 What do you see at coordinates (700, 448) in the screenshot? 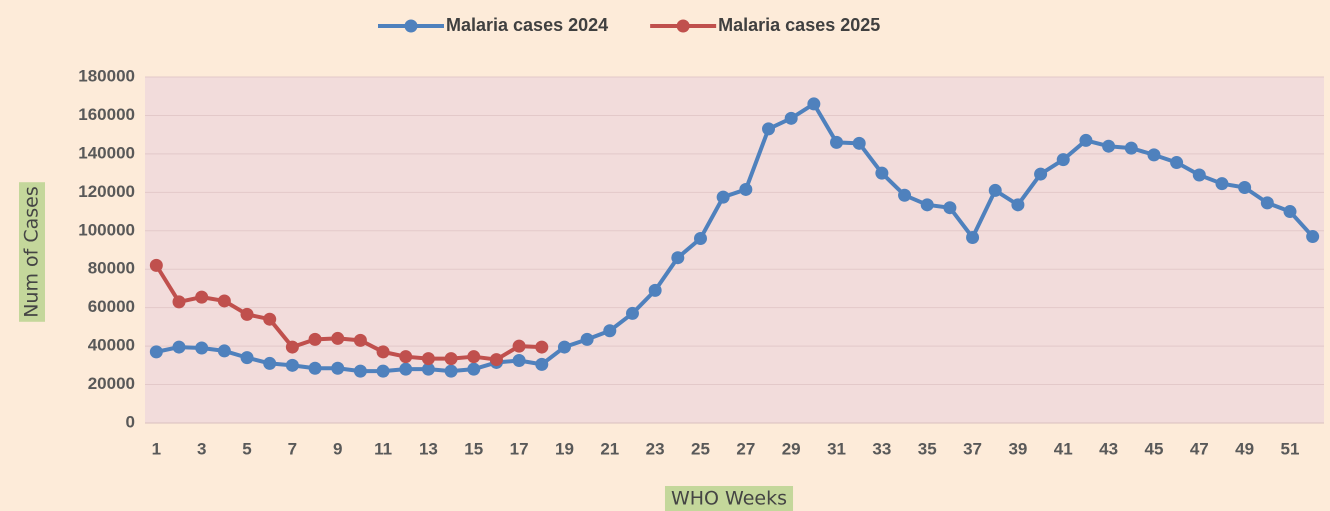
I see `x-tick-label: 25` at bounding box center [700, 448].